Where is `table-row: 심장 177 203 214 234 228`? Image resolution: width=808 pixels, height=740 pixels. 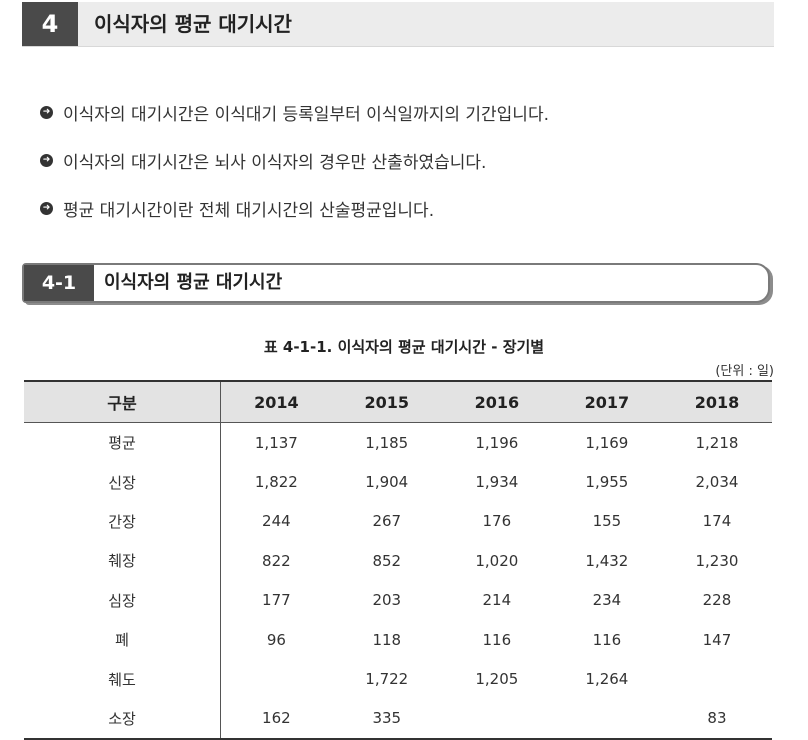
table-row: 심장 177 203 214 234 228 is located at coordinates (398, 600).